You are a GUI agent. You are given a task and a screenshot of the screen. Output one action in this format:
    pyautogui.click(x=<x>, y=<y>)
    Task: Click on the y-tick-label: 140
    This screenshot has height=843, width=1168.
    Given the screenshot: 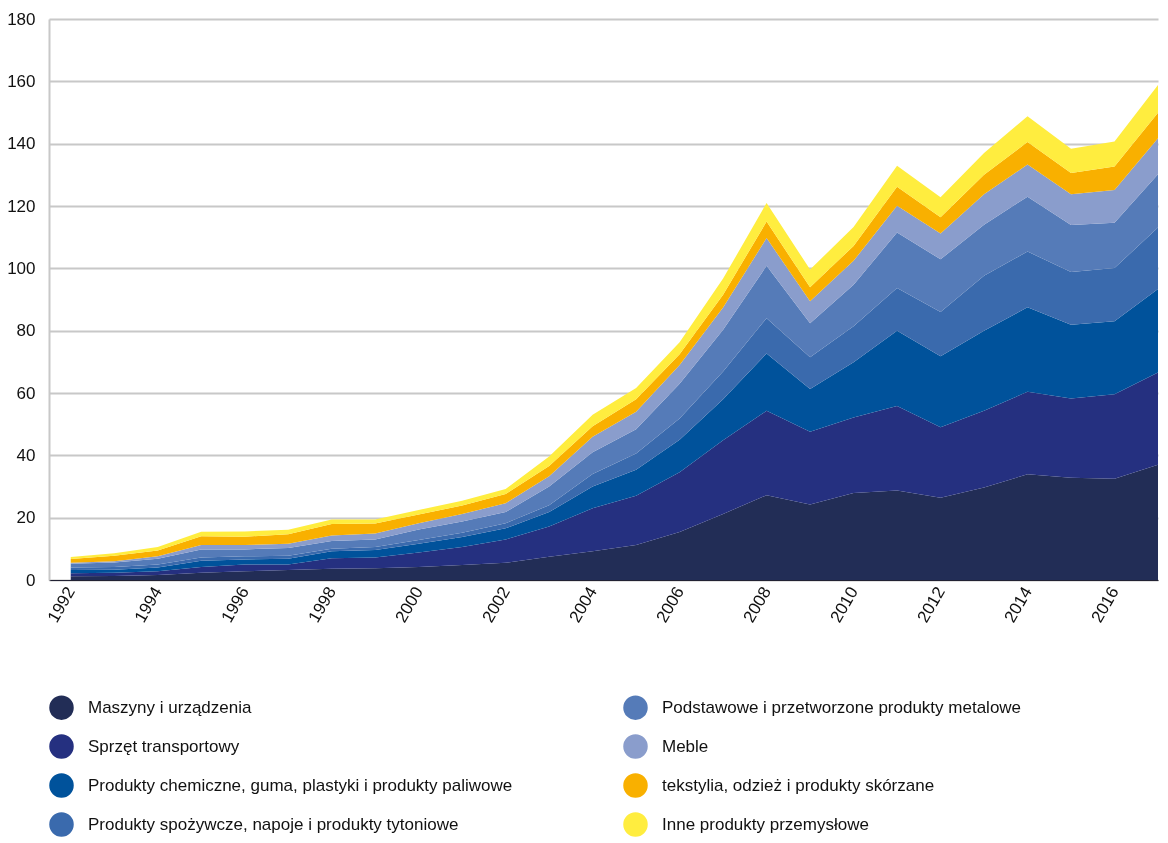 What is the action you would take?
    pyautogui.click(x=21, y=144)
    